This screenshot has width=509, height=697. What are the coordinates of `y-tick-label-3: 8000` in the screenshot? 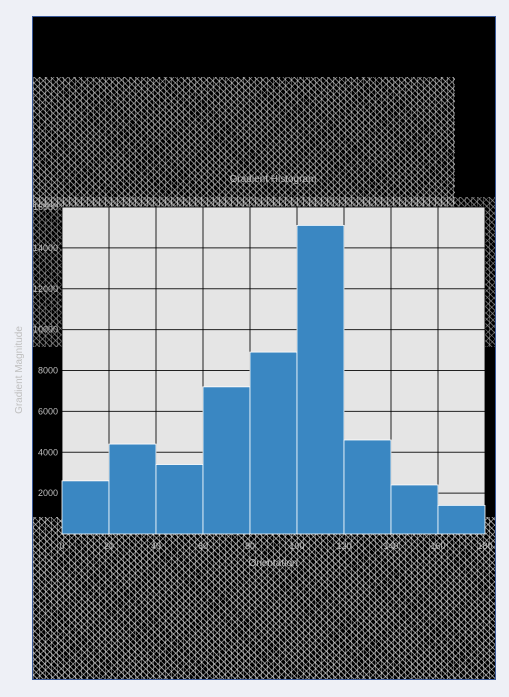 It's located at (48, 371).